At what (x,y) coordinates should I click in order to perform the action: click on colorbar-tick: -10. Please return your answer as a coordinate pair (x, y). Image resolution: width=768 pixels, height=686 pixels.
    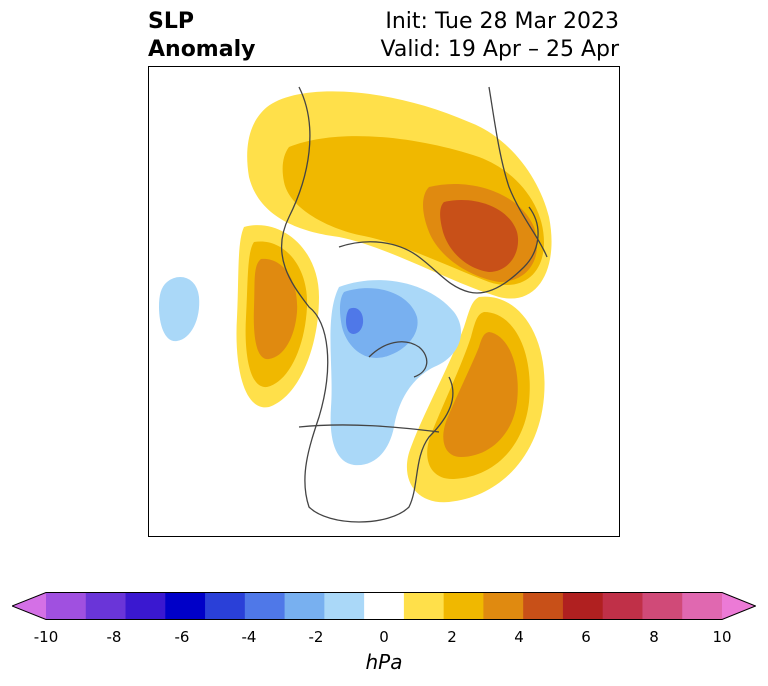
    Looking at the image, I should click on (46, 637).